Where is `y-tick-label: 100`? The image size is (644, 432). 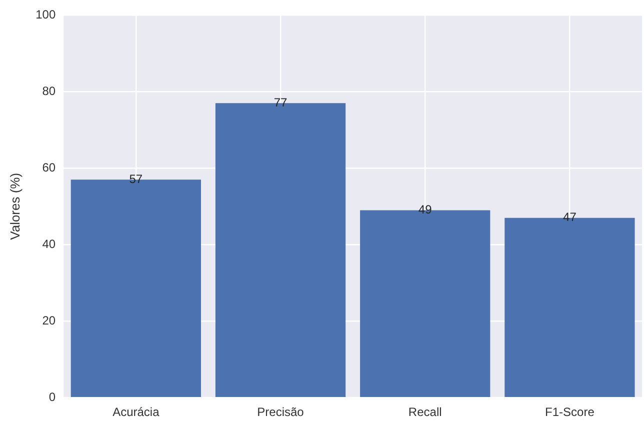
y-tick-label: 100 is located at coordinates (46, 15).